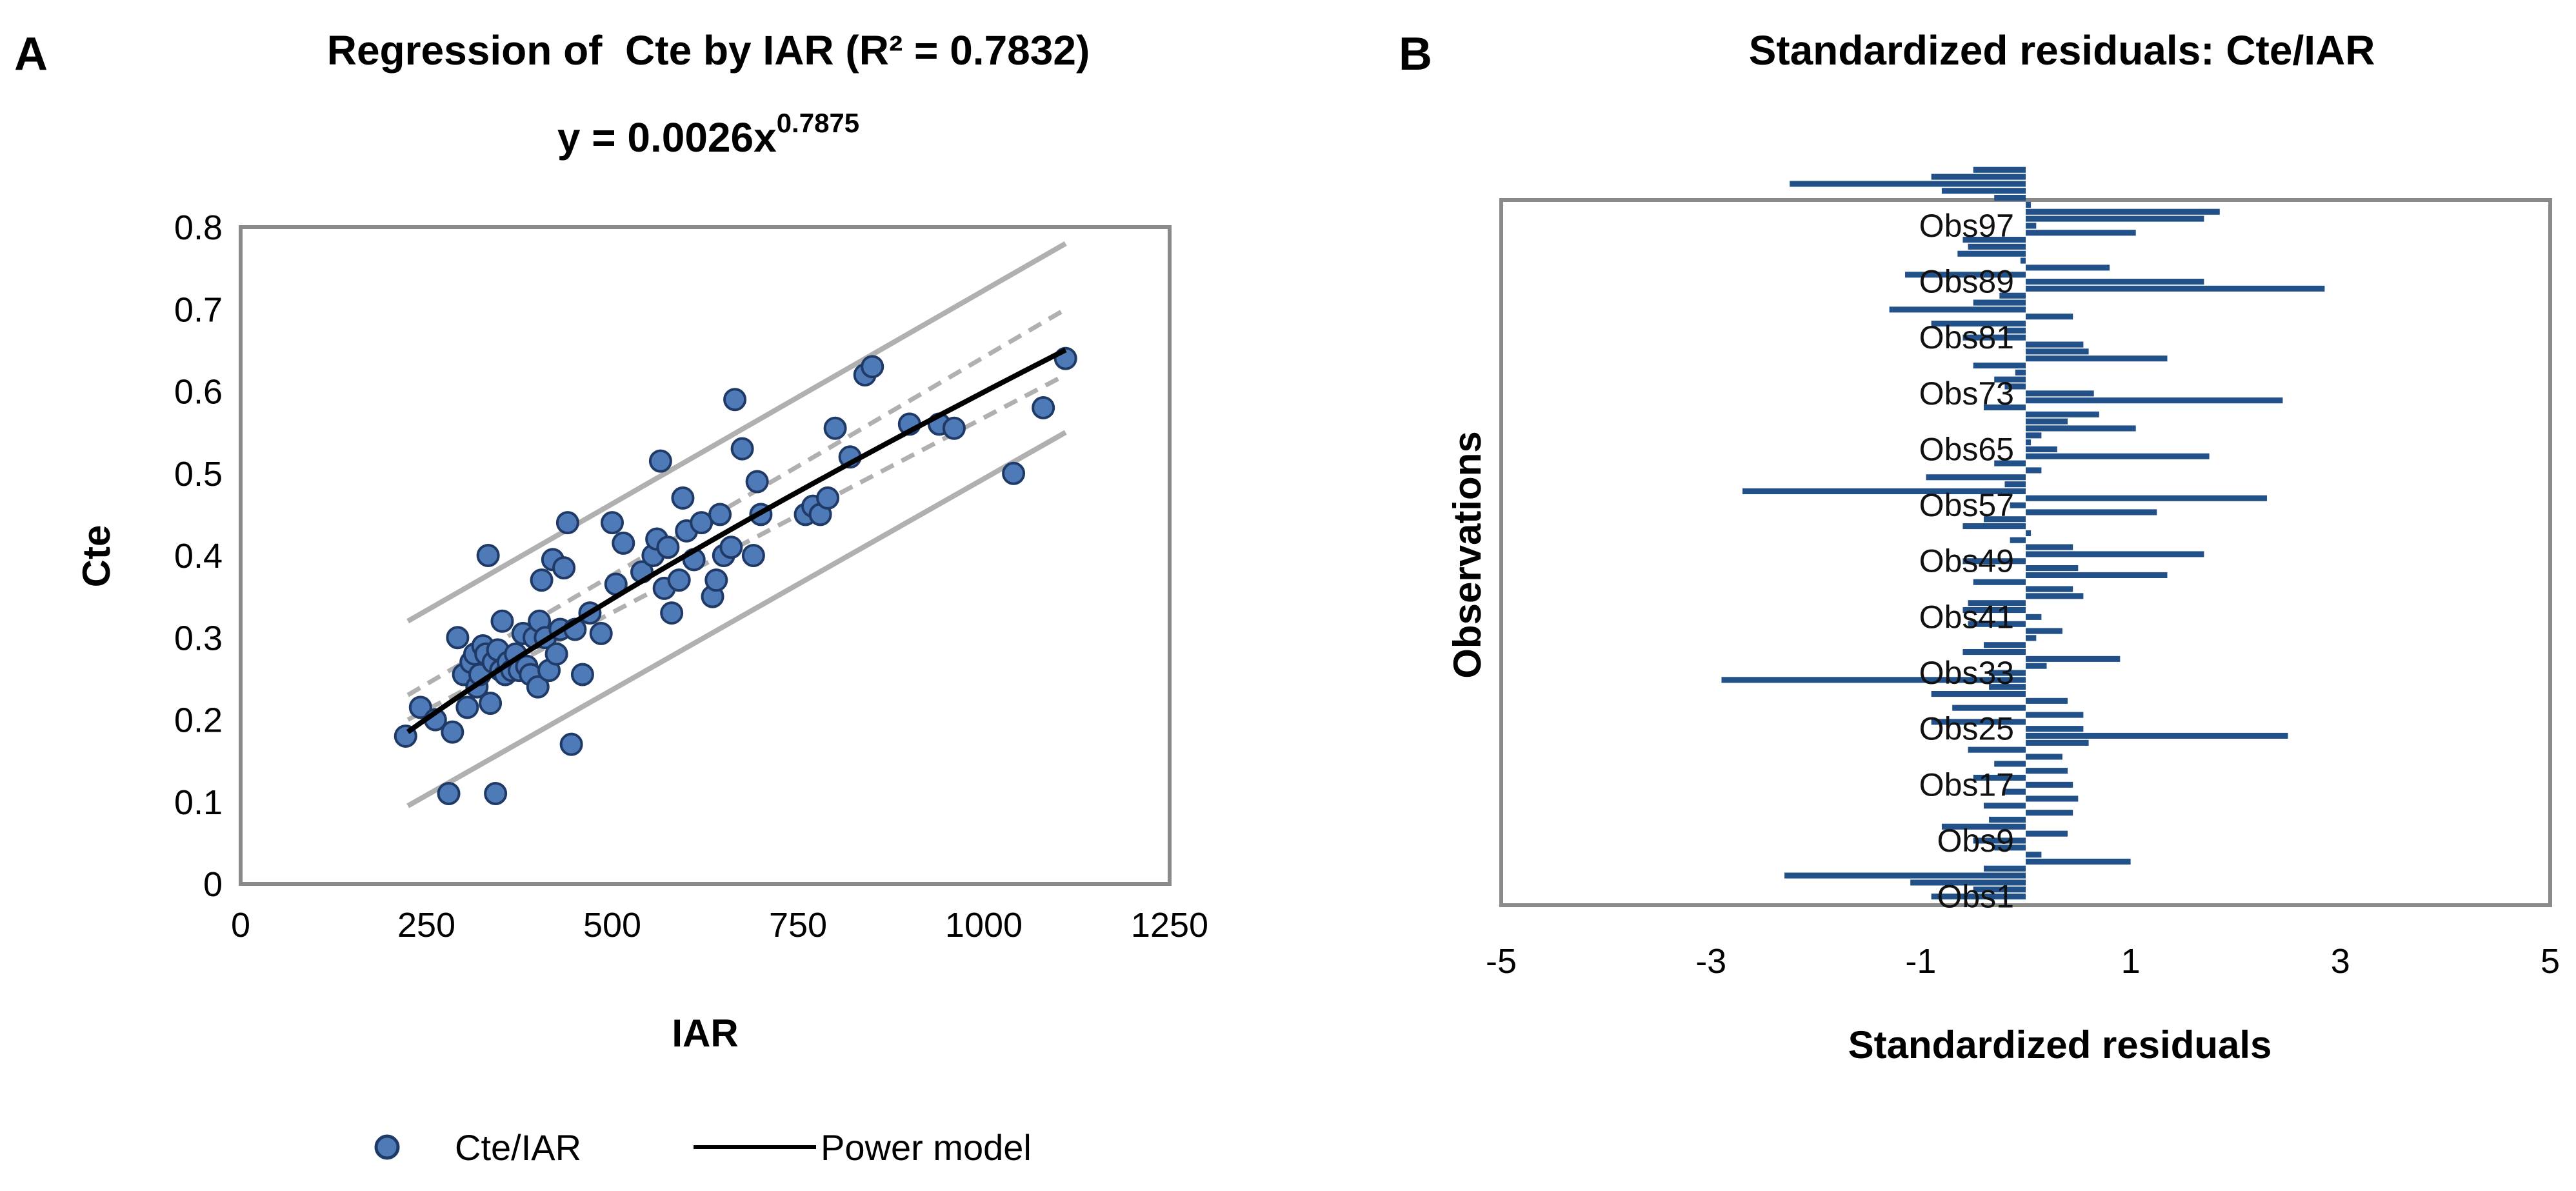 Image resolution: width=2576 pixels, height=1191 pixels. I want to click on observation-label: Obs17, so click(1966, 784).